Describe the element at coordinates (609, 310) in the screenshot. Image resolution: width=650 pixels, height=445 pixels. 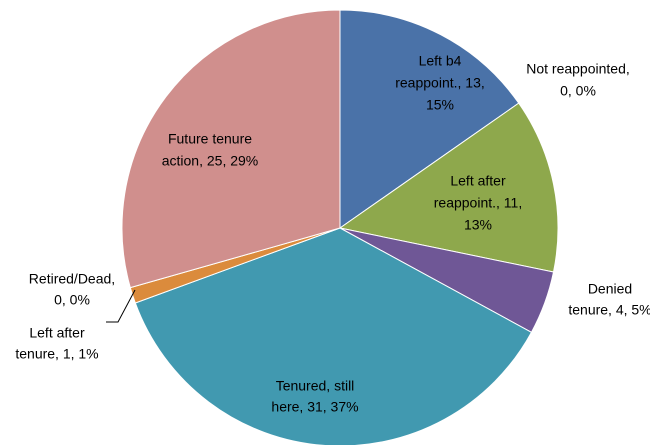
I see `data-label: tenure, 4, 5%` at that location.